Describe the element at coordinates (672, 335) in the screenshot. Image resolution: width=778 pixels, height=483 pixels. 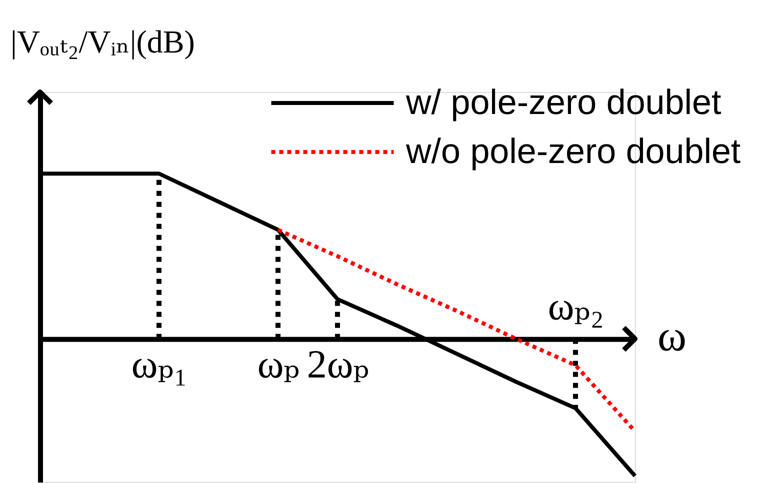
I see `x-axis-title: ω` at that location.